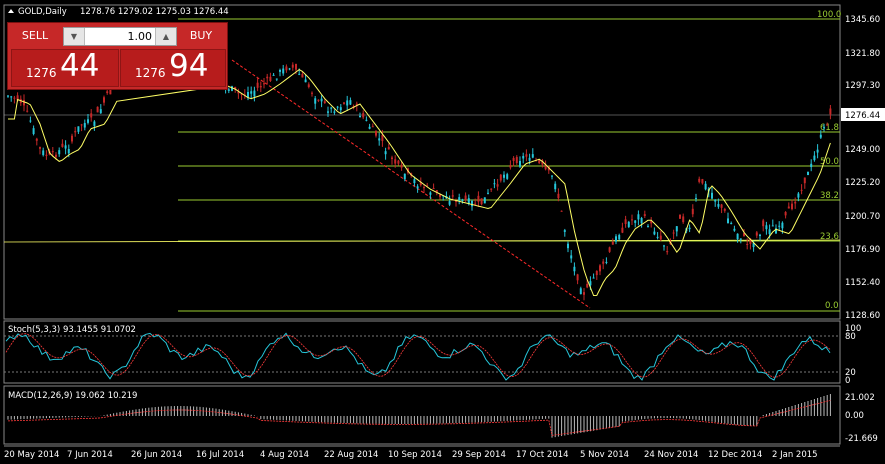 Image resolution: width=885 pixels, height=464 pixels. I want to click on lot-size-input, so click(119, 36).